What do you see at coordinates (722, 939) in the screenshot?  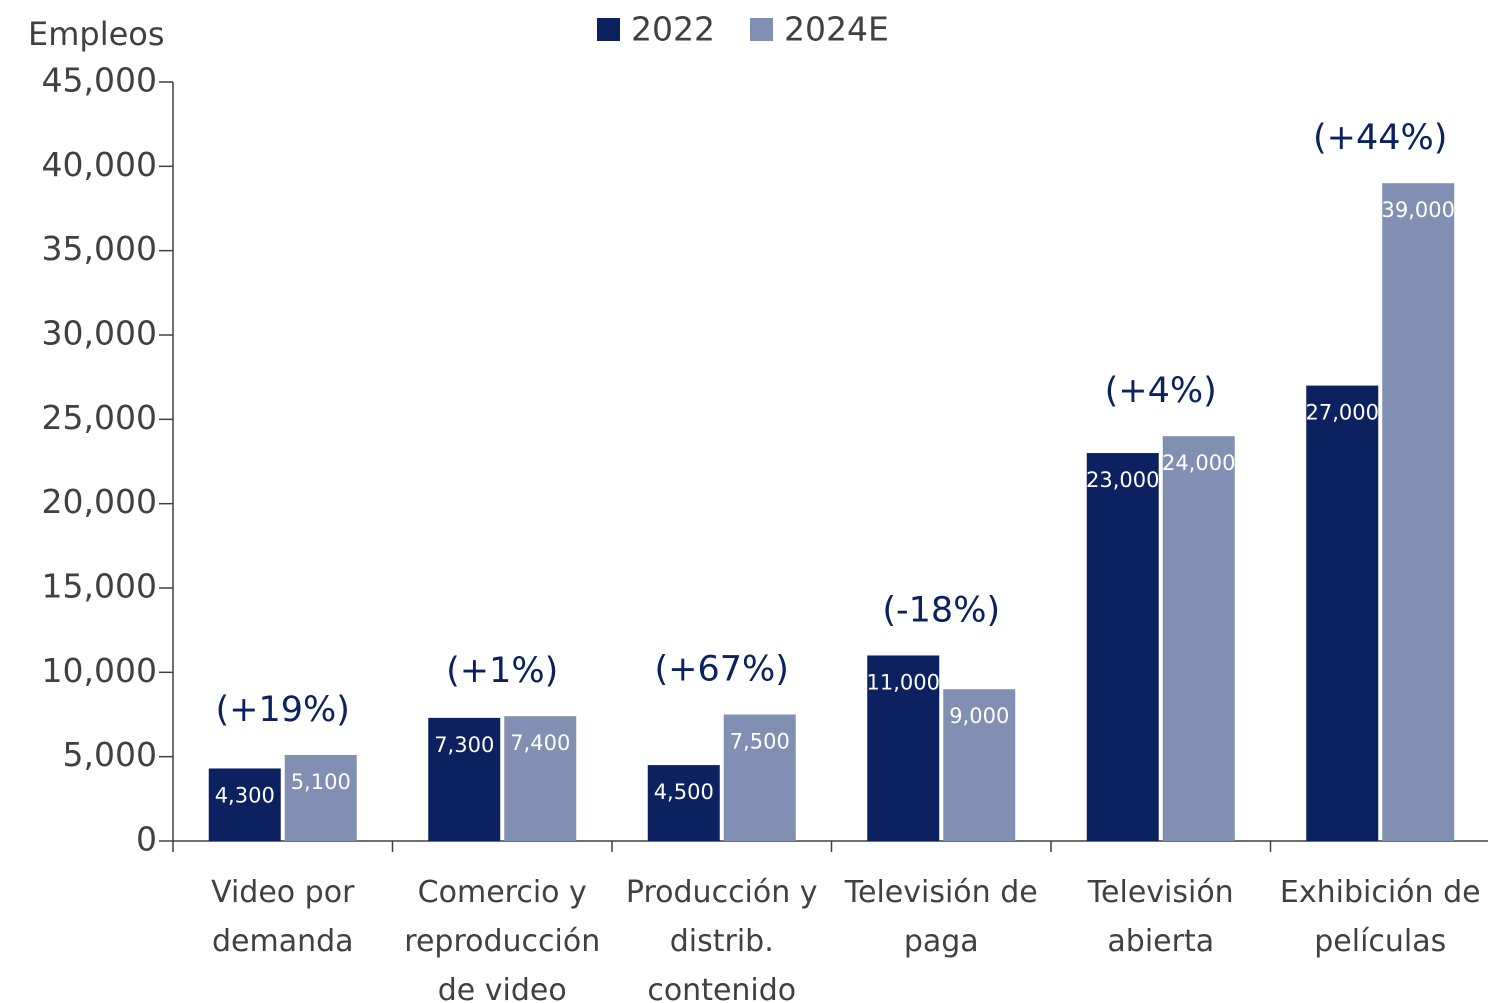 I see `x-tick-label: Producción y distrib. contenido` at bounding box center [722, 939].